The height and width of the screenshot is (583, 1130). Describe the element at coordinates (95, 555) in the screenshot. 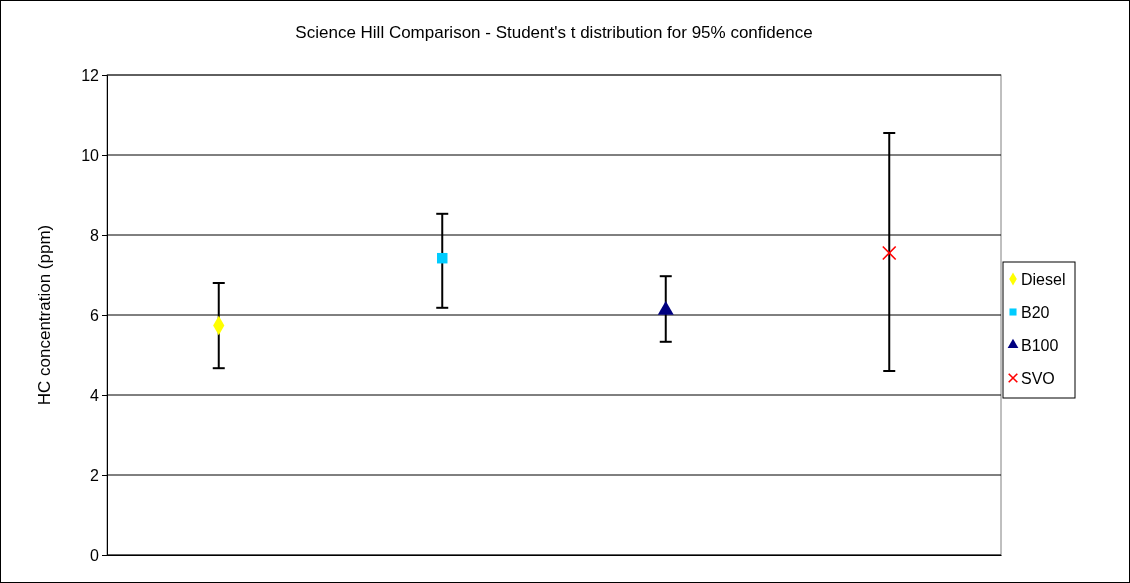

I see `y-tick-label: 0` at that location.